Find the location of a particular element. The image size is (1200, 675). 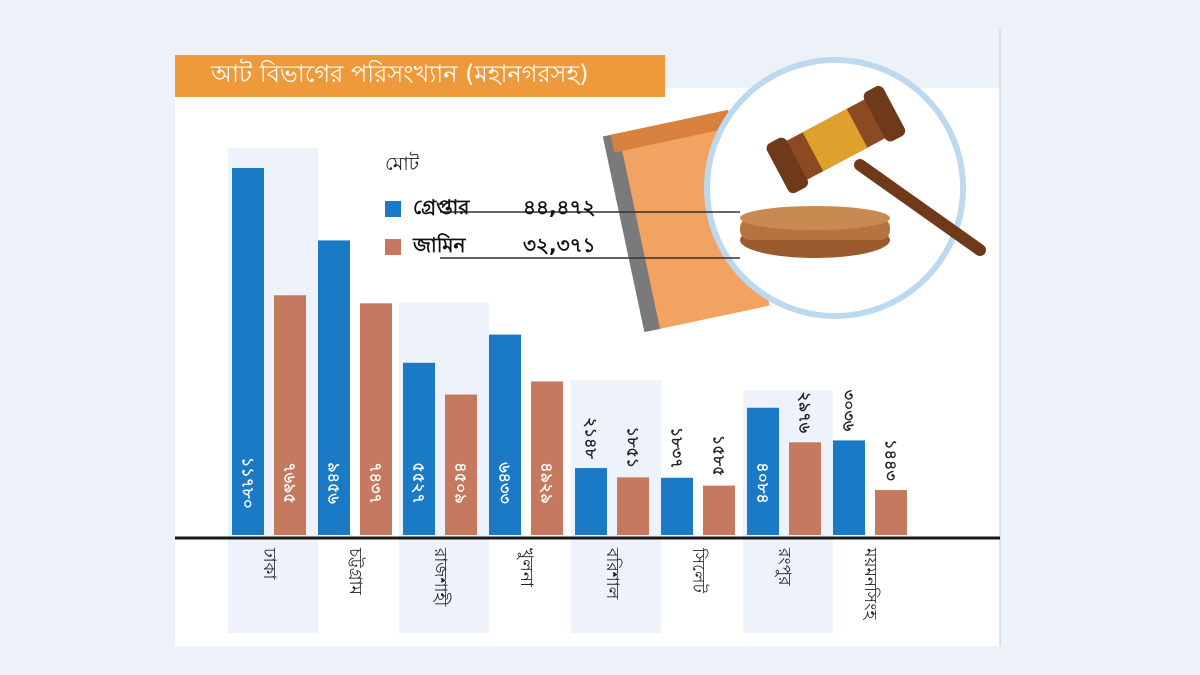

data-label-arrest-0: ১১৭৮০ is located at coordinates (248, 483).